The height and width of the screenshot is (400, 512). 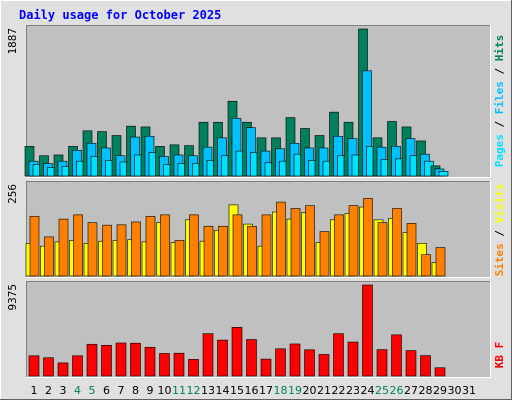 What do you see at coordinates (223, 390) in the screenshot?
I see `day-label-14: 14` at bounding box center [223, 390].